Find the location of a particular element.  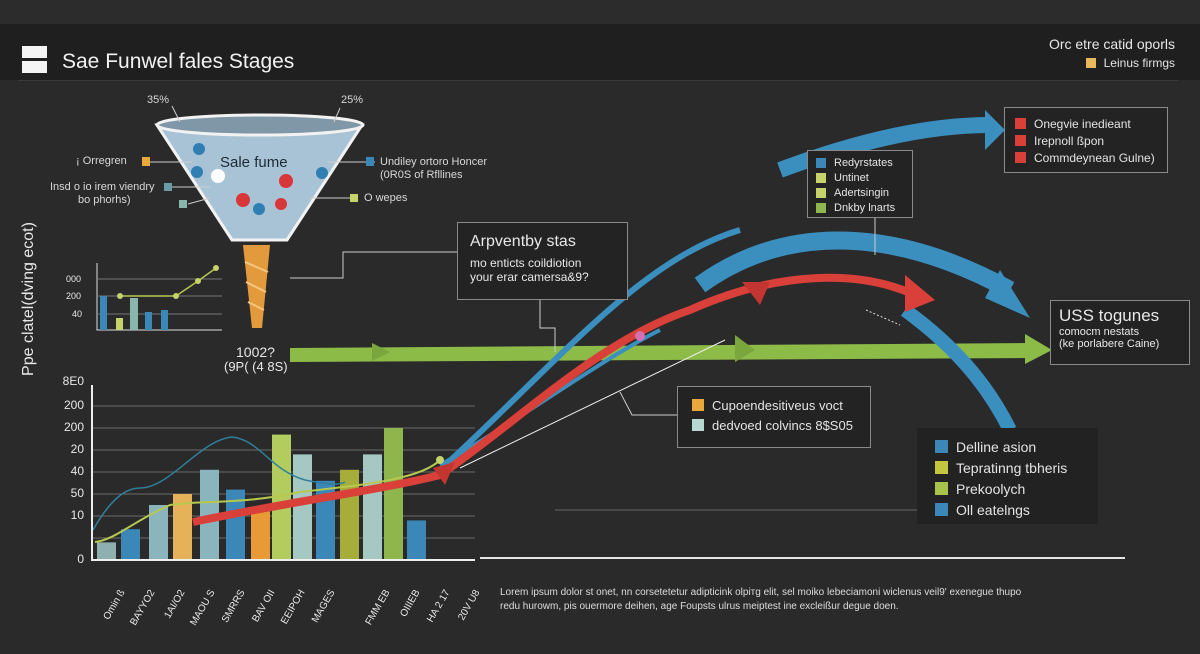

blue-arrow-down is located at coordinates (958, 369).